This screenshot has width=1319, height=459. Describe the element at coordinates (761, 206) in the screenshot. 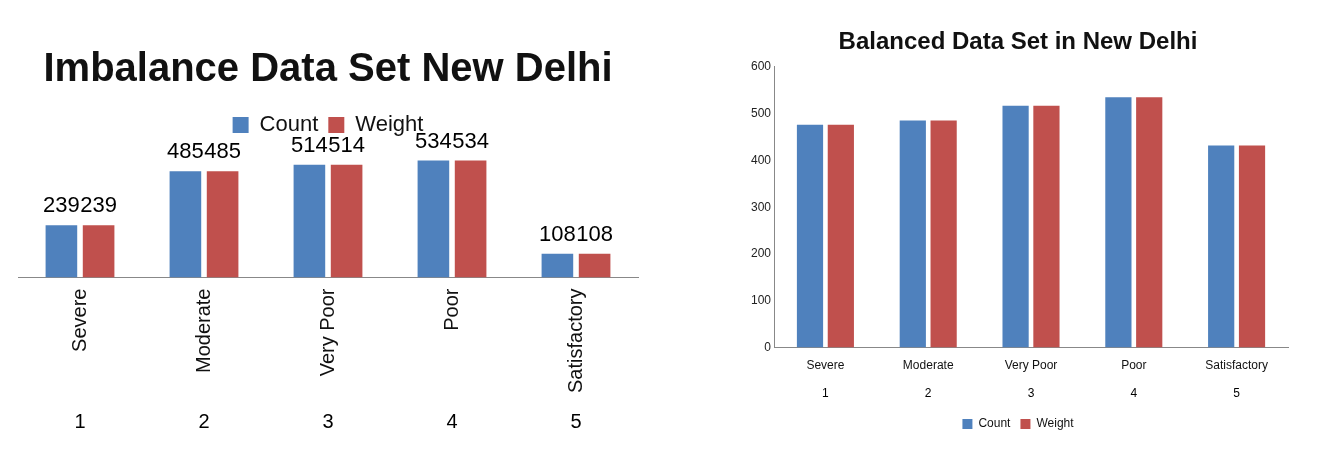

I see `y-tick-label: 300` at that location.